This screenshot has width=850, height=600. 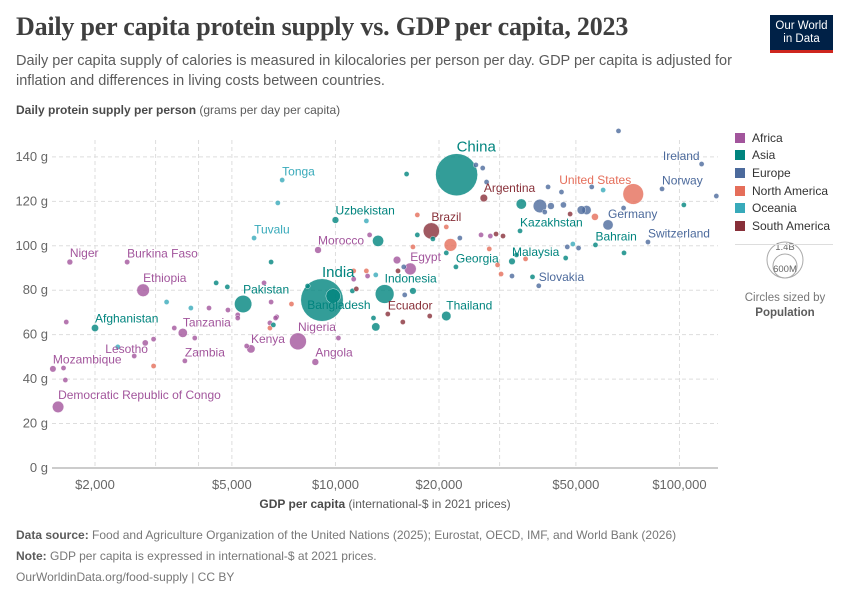 What do you see at coordinates (782, 226) in the screenshot?
I see `legend-item-south-america: South America` at bounding box center [782, 226].